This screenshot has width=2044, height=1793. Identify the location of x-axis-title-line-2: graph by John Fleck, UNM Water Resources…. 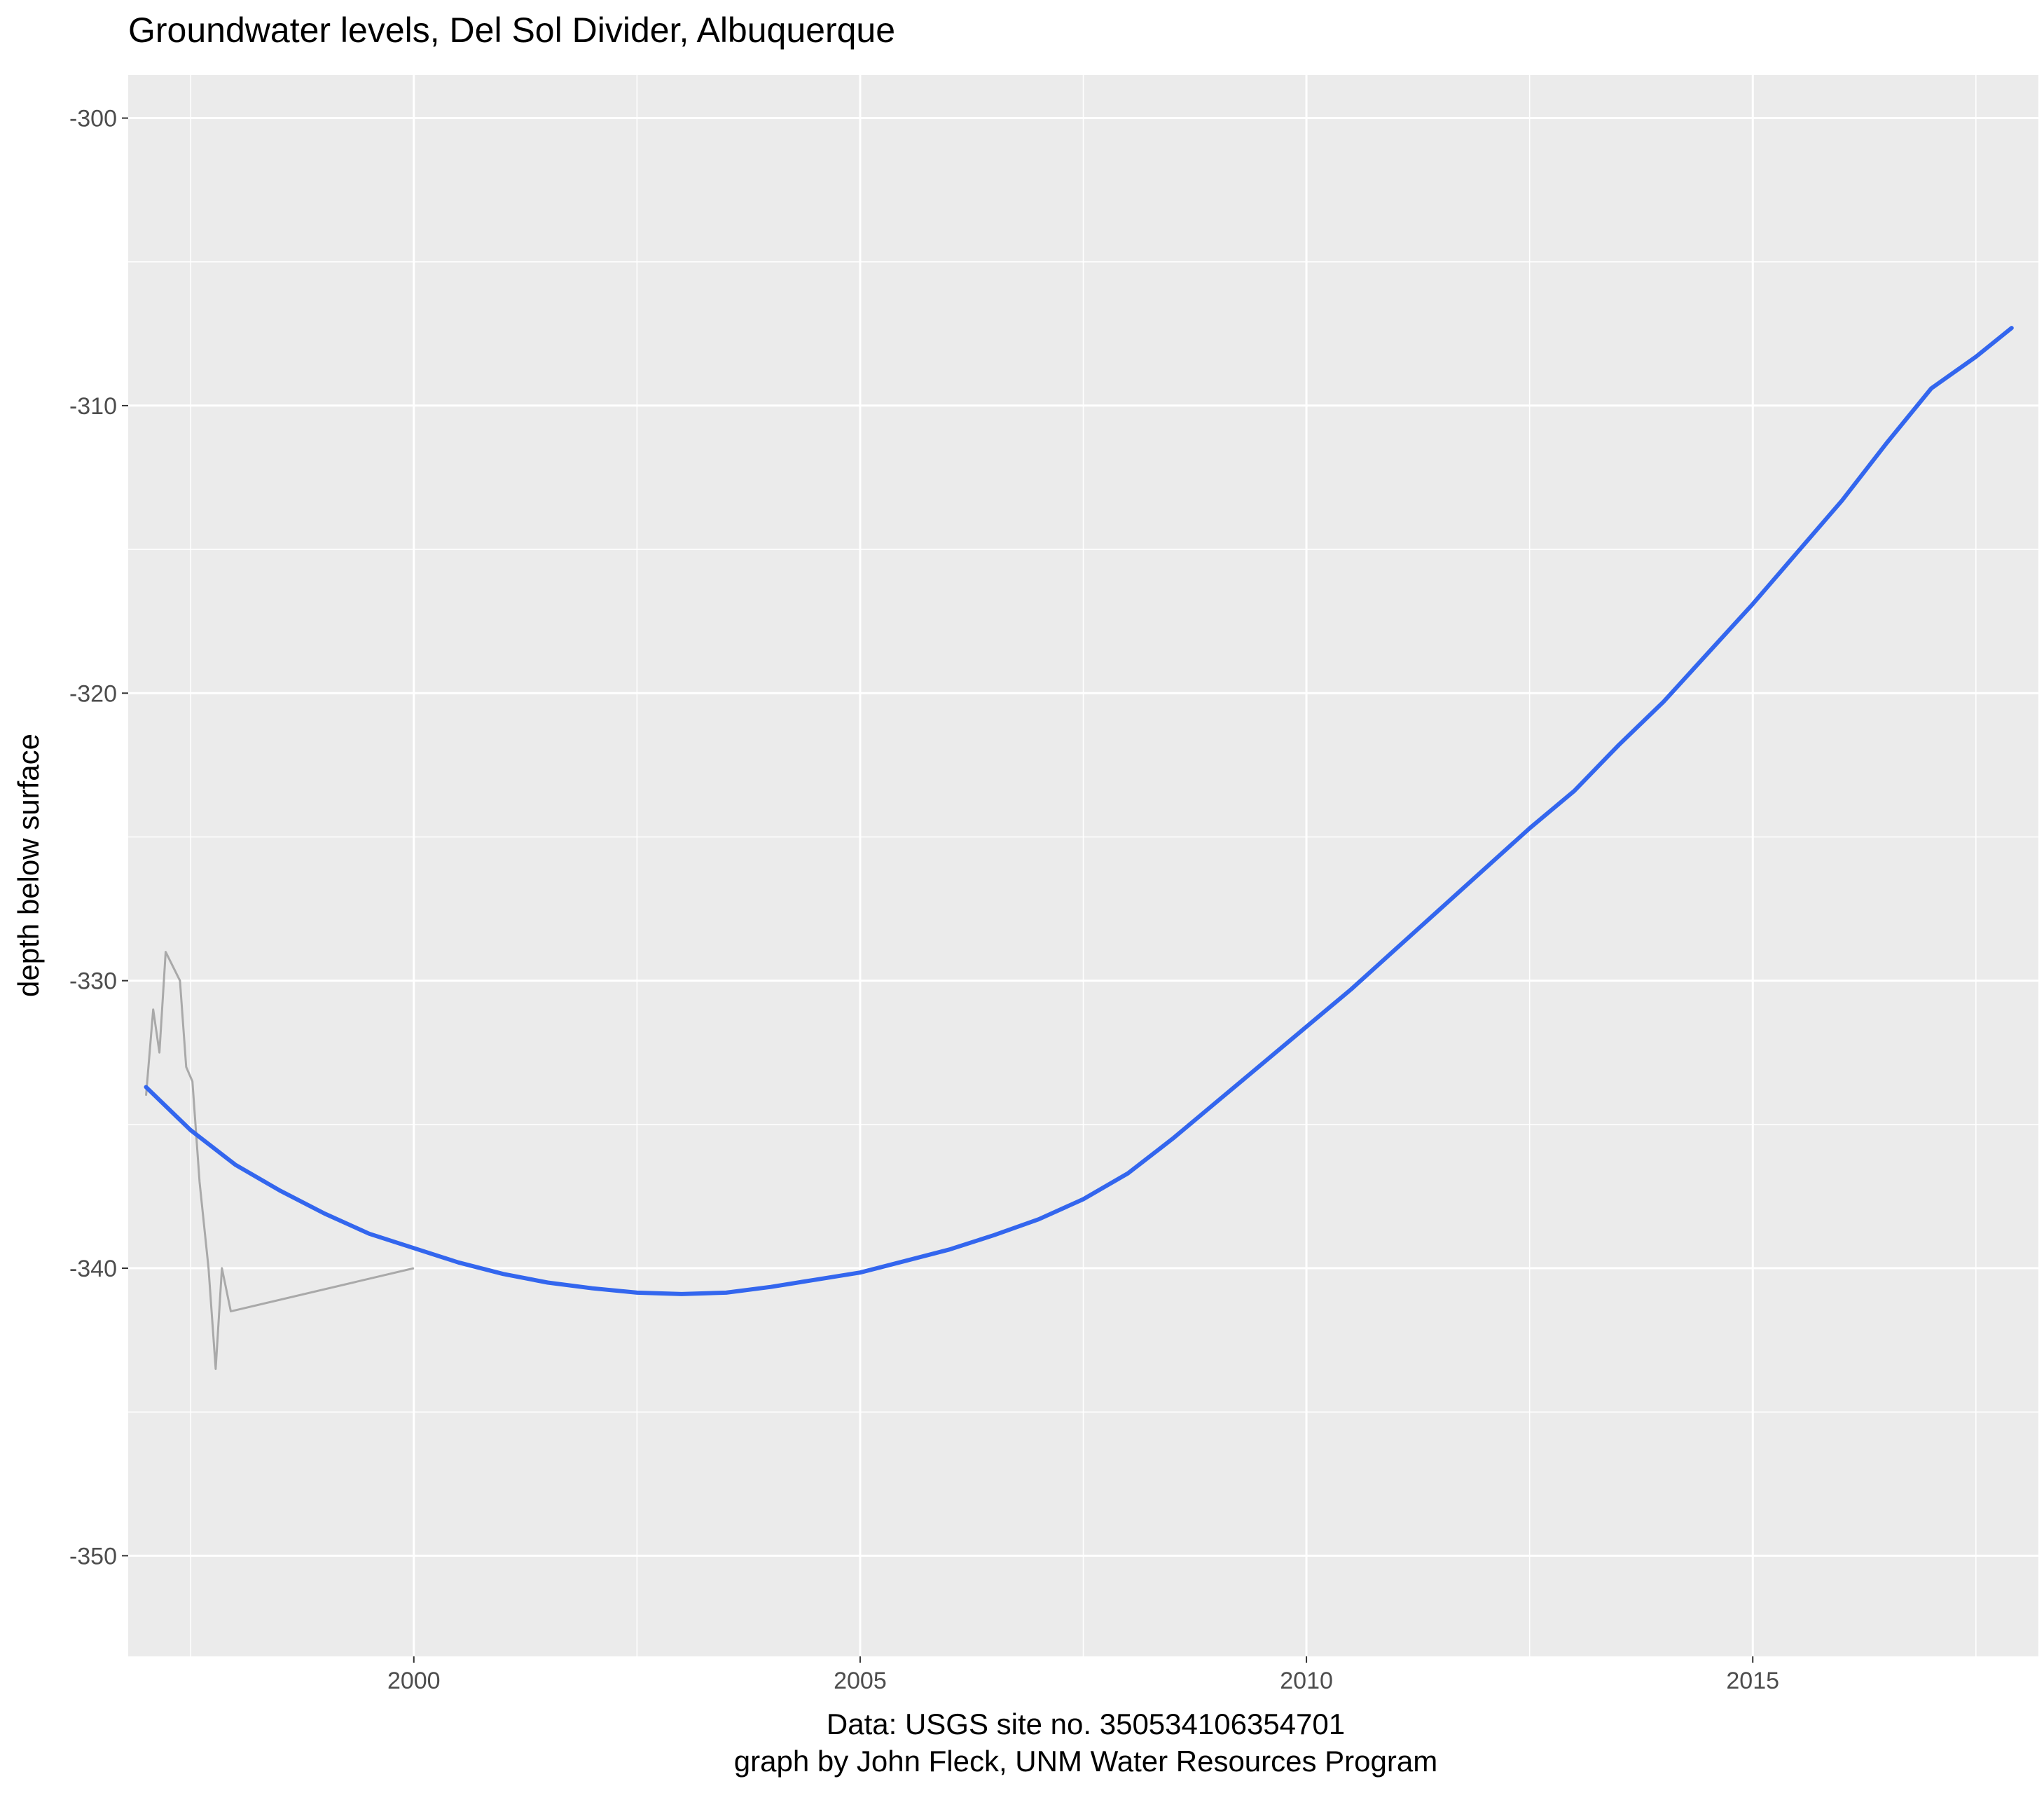
(1085, 1761).